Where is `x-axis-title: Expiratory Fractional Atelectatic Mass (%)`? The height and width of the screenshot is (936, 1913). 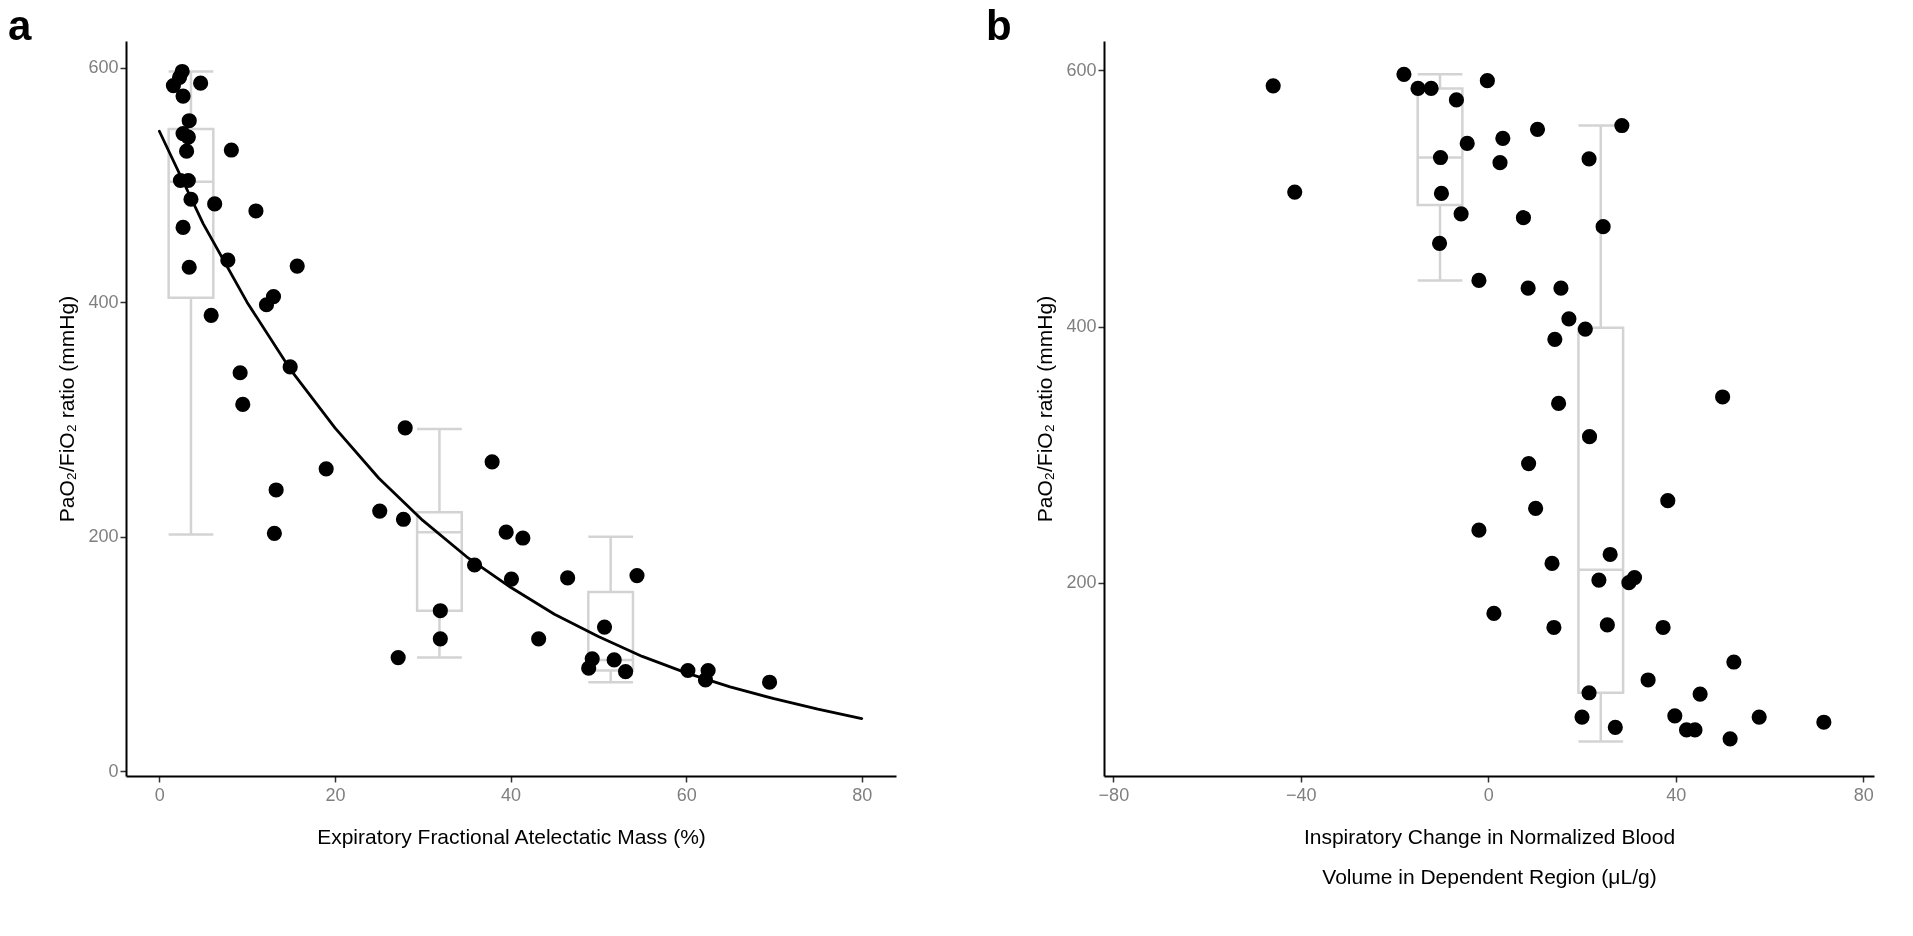 x-axis-title: Expiratory Fractional Atelectatic Mass (%) is located at coordinates (511, 836).